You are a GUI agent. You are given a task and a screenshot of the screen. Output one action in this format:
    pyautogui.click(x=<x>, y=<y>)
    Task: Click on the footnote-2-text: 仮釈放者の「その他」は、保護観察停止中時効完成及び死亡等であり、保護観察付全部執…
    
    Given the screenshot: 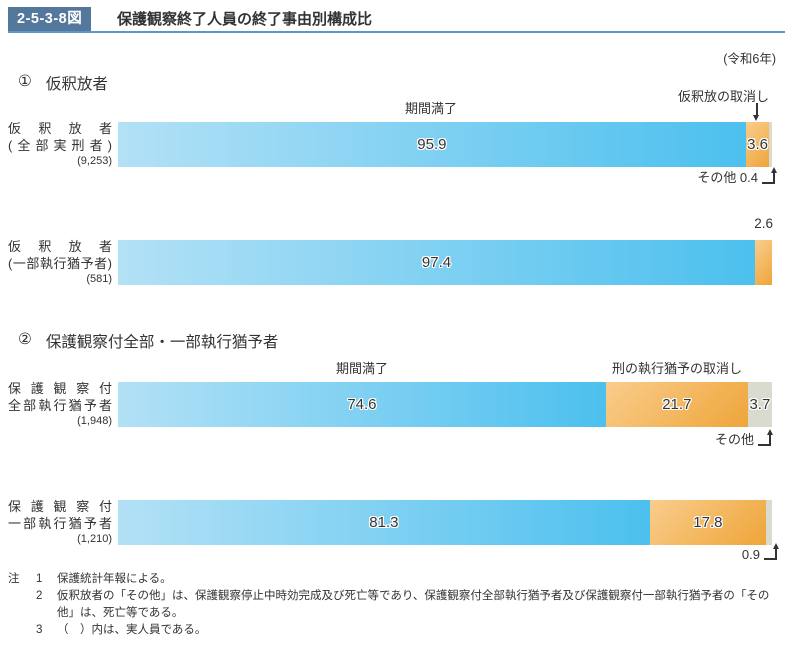 What is the action you would take?
    pyautogui.click(x=413, y=604)
    